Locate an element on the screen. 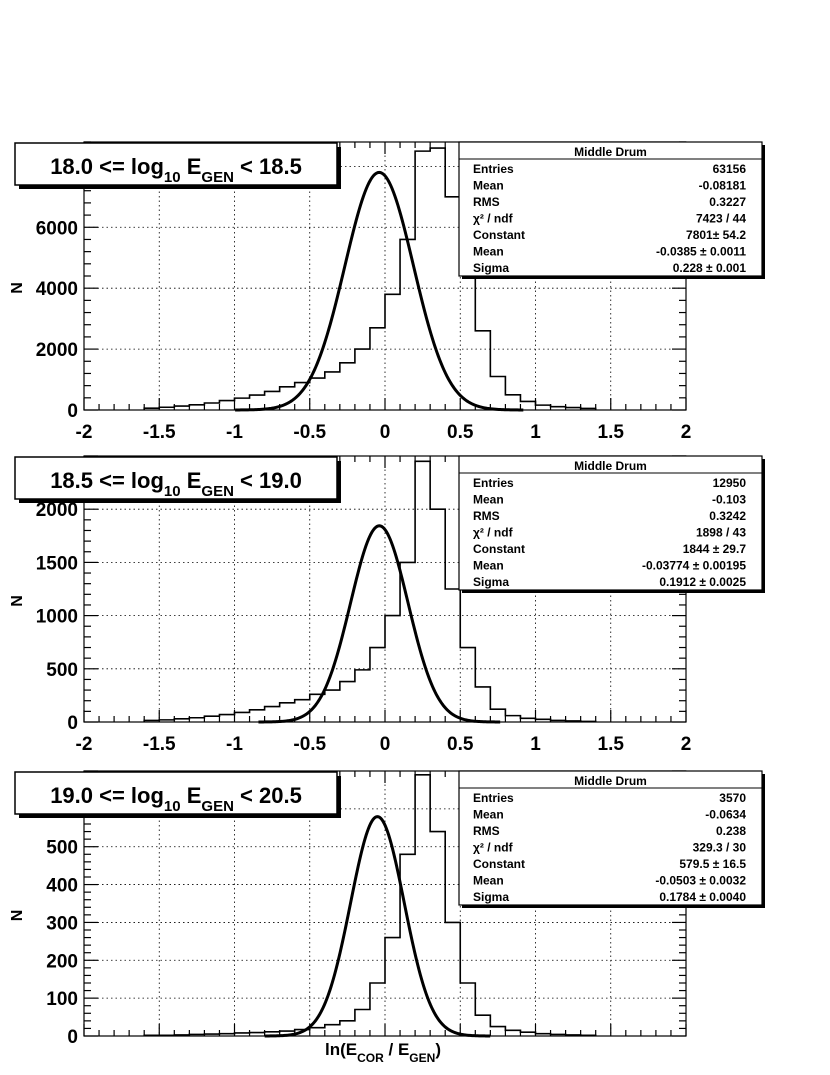 The width and height of the screenshot is (830, 1075). title-part: < 20.5 is located at coordinates (268, 795).